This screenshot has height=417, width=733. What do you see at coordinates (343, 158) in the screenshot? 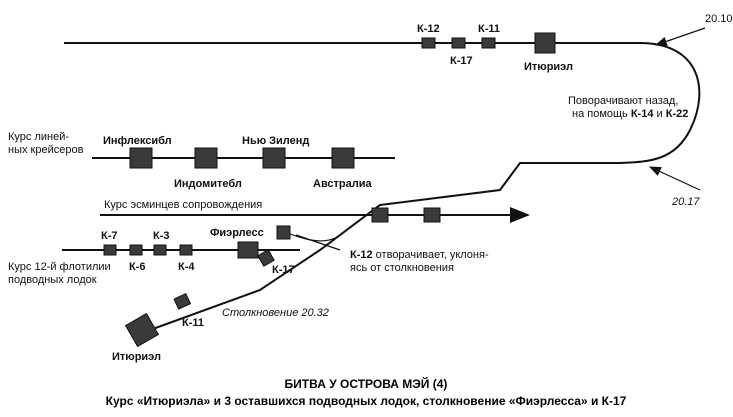
I see `ship-australia` at bounding box center [343, 158].